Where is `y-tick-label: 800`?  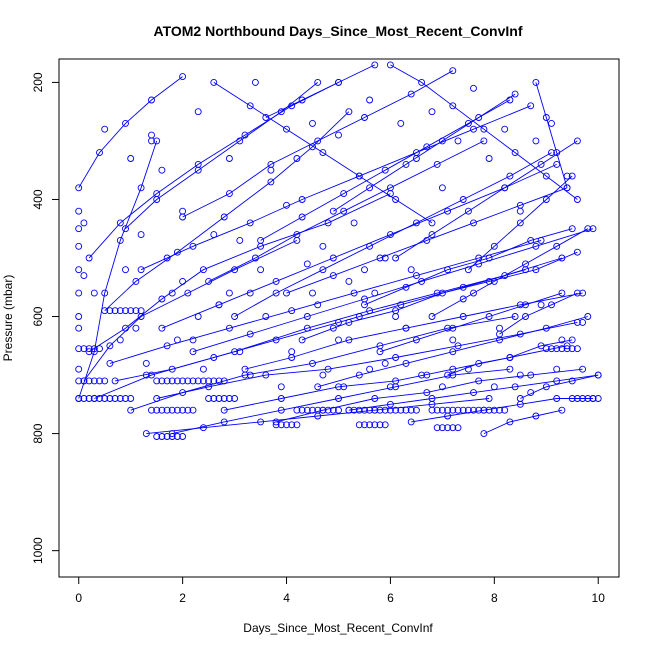 y-tick-label: 800 is located at coordinates (38, 433).